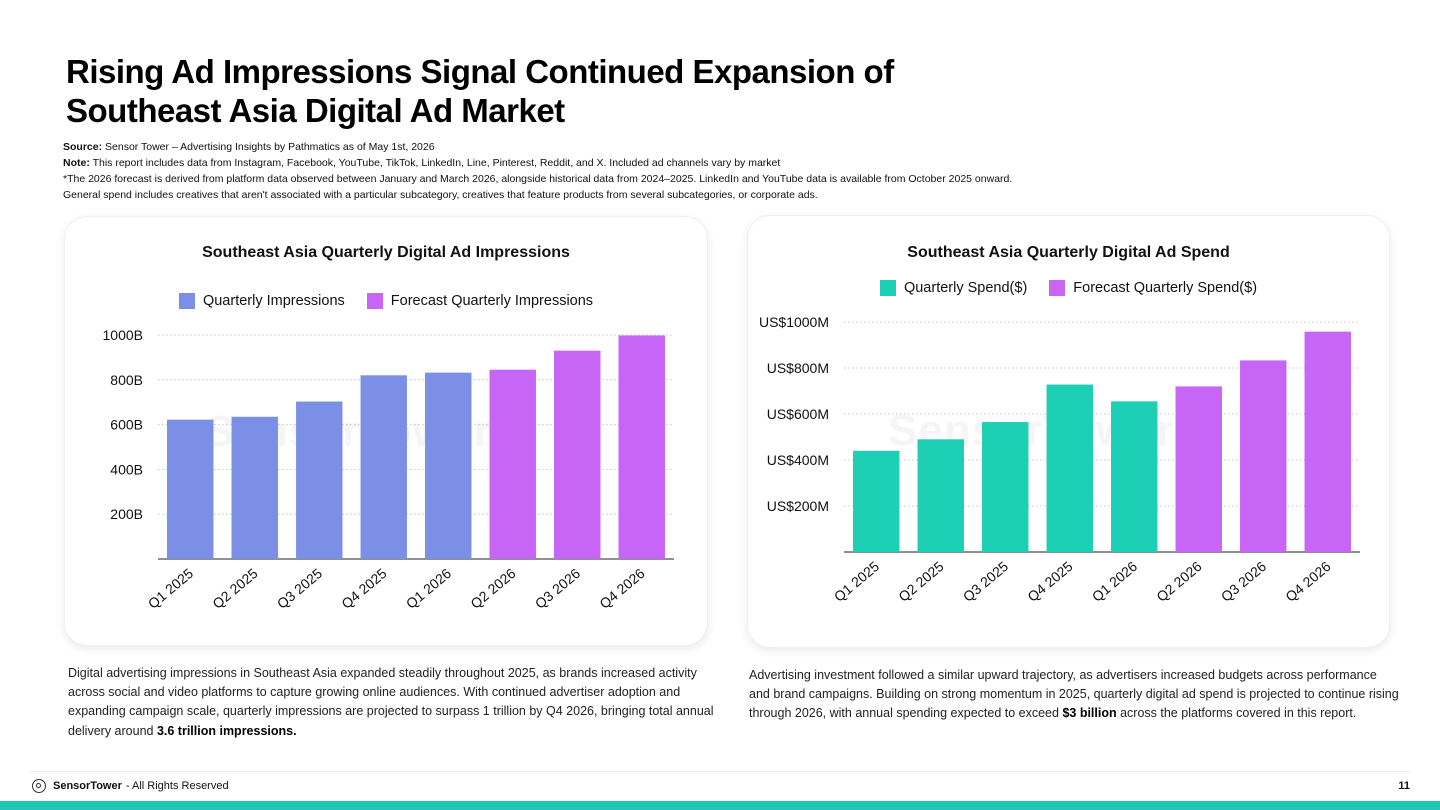 The height and width of the screenshot is (810, 1440). What do you see at coordinates (126, 514) in the screenshot?
I see `y-tick-label: 200B` at bounding box center [126, 514].